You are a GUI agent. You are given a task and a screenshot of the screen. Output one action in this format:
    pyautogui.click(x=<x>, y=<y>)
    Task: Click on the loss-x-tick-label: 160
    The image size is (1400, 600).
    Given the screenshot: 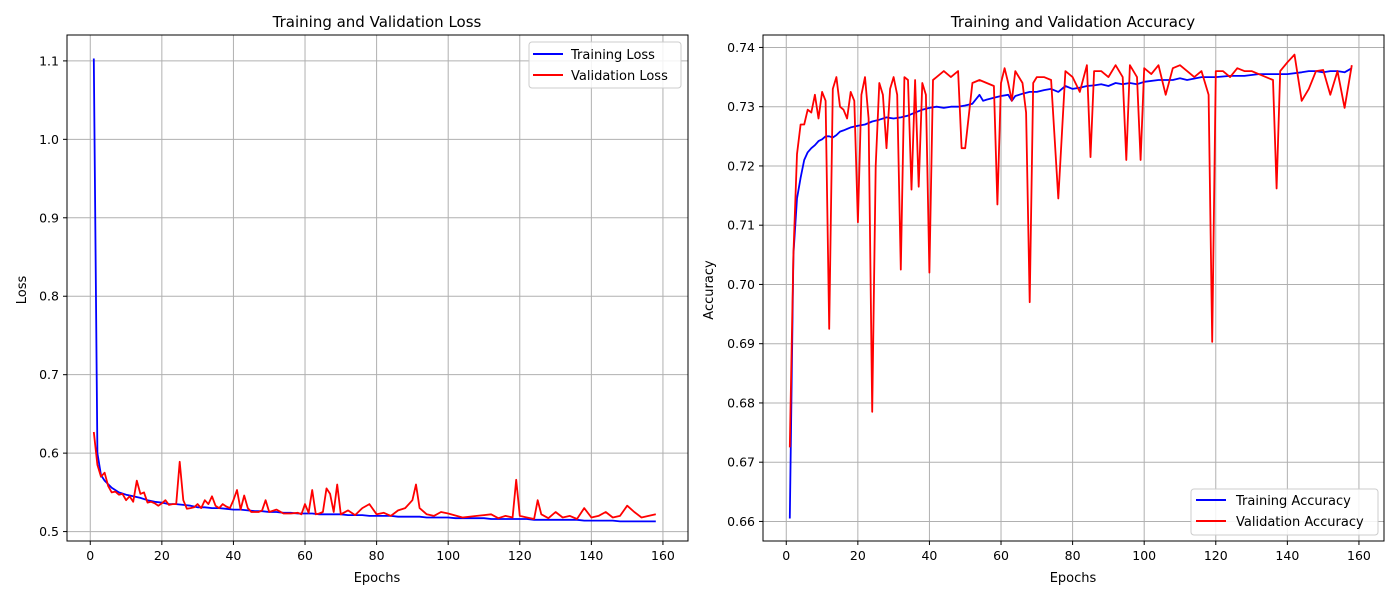 What is the action you would take?
    pyautogui.click(x=663, y=555)
    